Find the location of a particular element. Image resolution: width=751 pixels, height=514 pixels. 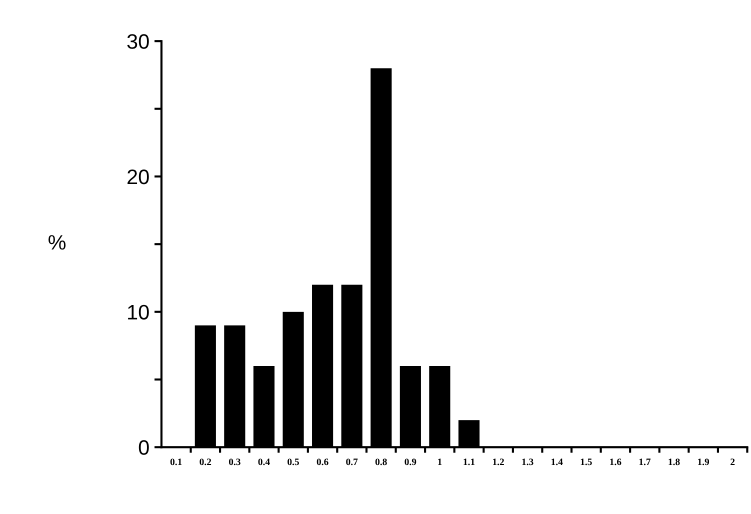

x-tick-label: 0.1 is located at coordinates (176, 462).